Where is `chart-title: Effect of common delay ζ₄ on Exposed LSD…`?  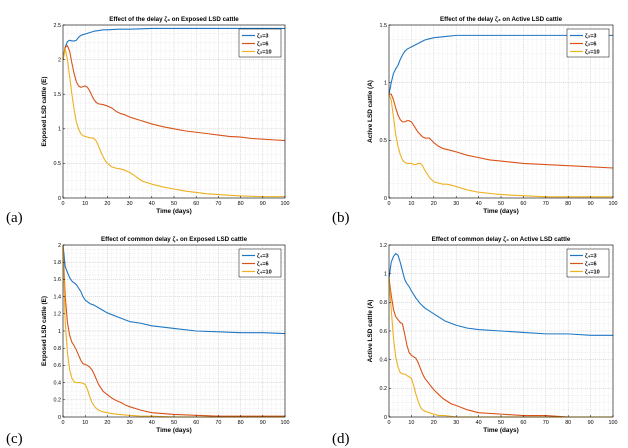
chart-title: Effect of common delay ζ₄ on Exposed LSD… is located at coordinates (174, 239).